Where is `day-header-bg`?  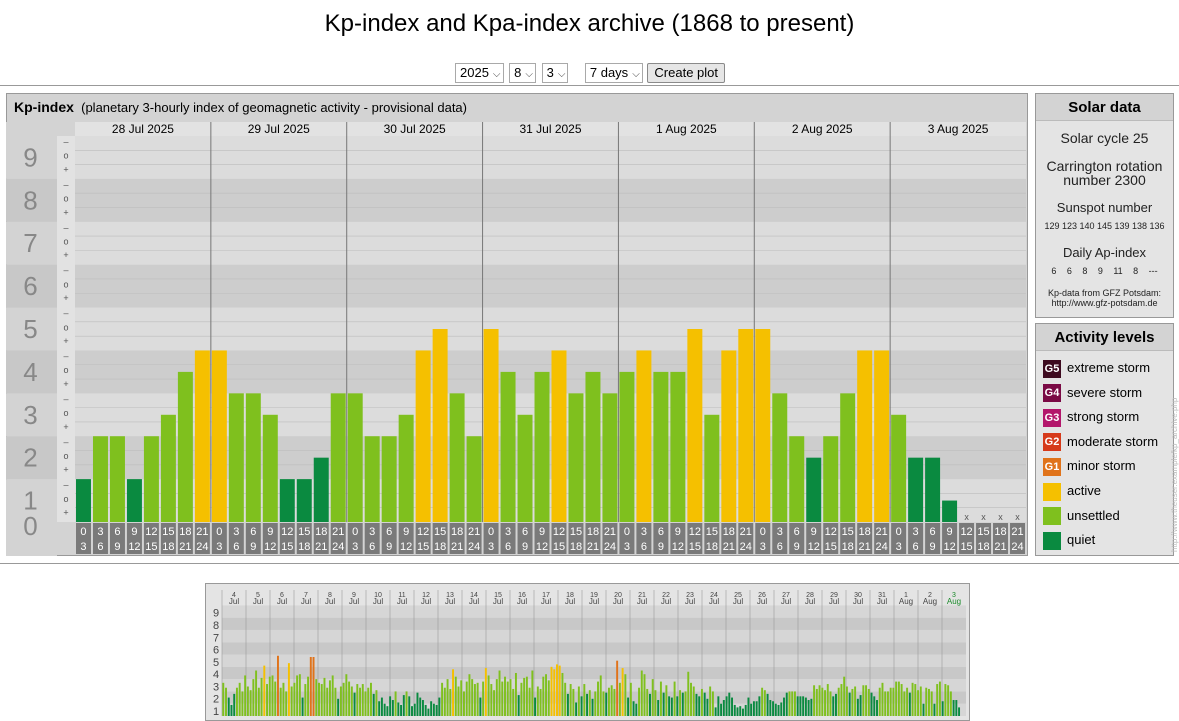
day-header-bg is located at coordinates (414, 129).